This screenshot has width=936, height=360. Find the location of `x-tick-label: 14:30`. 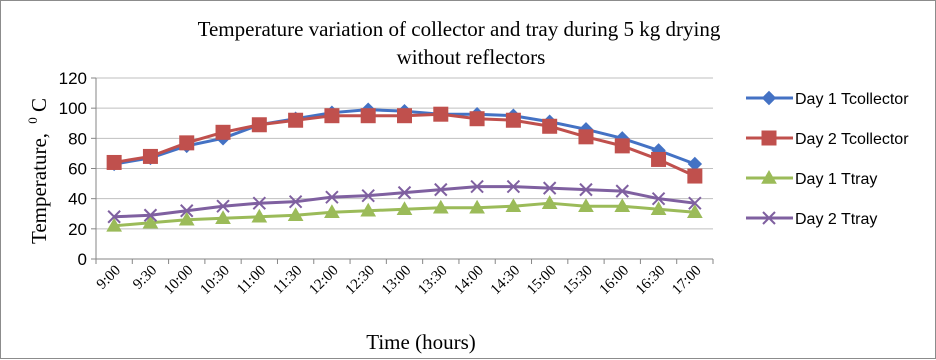

x-tick-label: 14:30 is located at coordinates (505, 280).